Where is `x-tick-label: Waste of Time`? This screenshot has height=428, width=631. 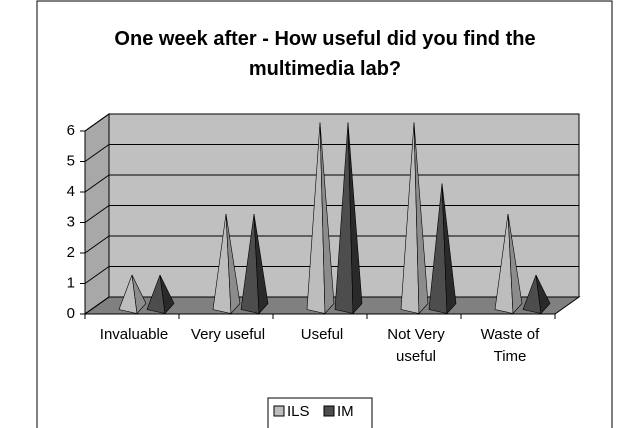 x-tick-label: Waste of Time is located at coordinates (510, 345).